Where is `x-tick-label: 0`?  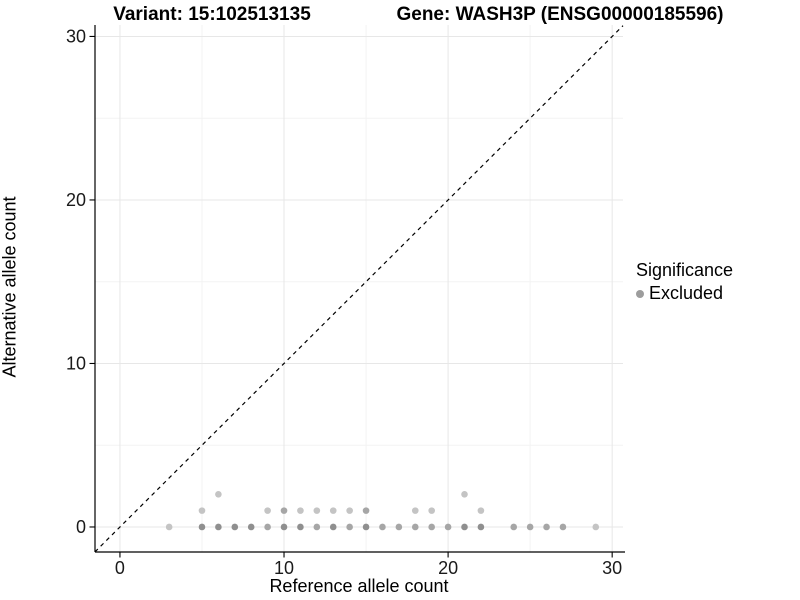
x-tick-label: 0 is located at coordinates (120, 568).